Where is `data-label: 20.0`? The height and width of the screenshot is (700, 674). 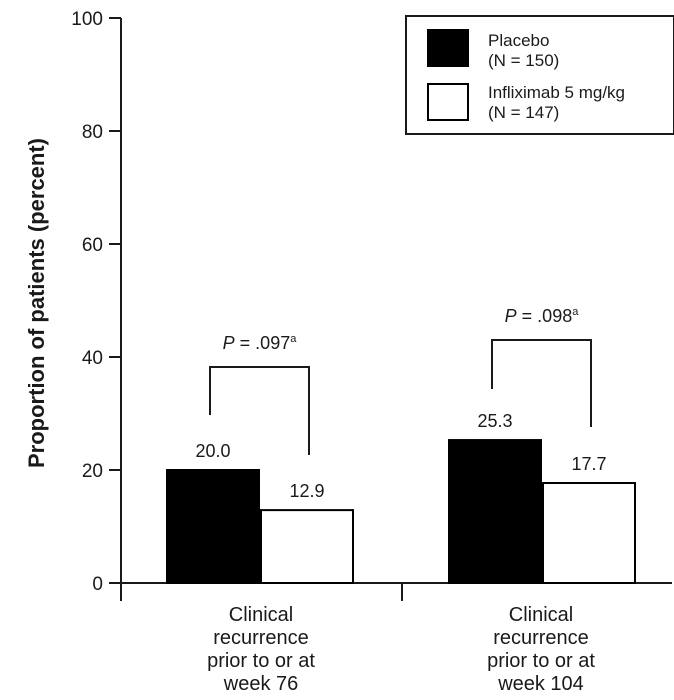
data-label: 20.0 is located at coordinates (212, 451).